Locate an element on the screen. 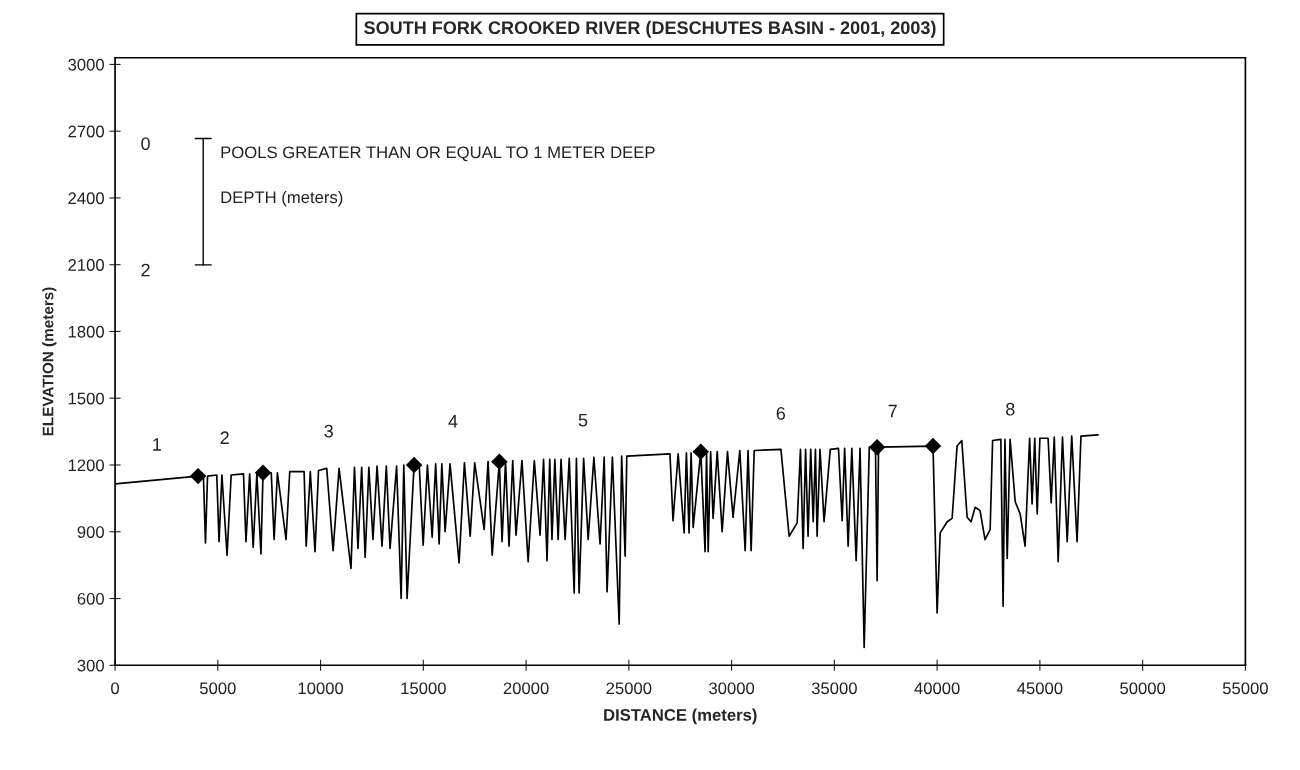 The width and height of the screenshot is (1300, 770). annotation: DEPTH (meters) is located at coordinates (282, 198).